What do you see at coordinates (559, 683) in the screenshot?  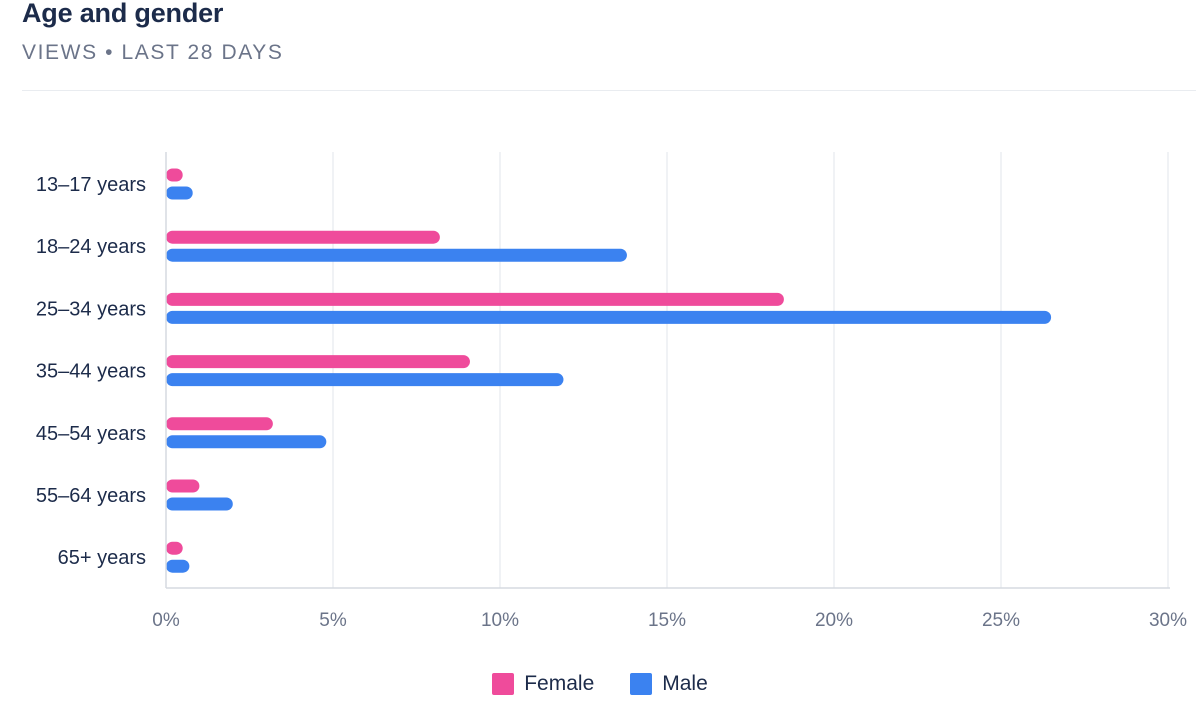 I see `legend-label-female: Female` at bounding box center [559, 683].